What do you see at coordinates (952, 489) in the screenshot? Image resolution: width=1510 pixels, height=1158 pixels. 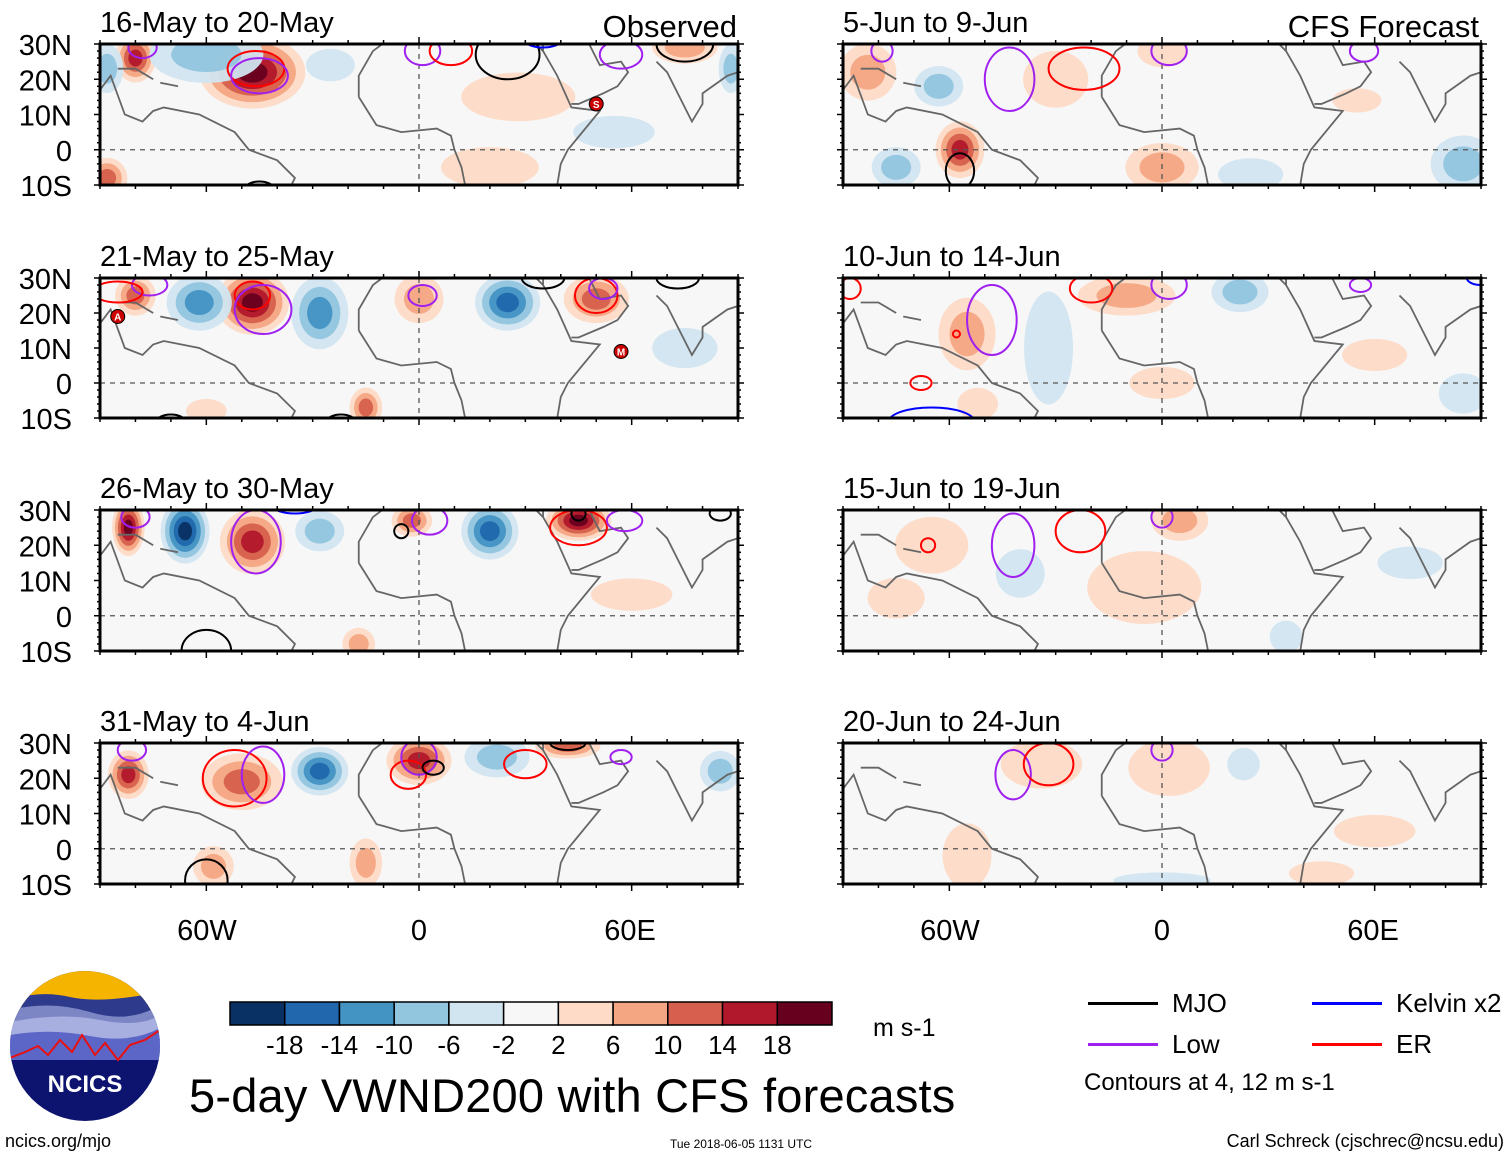 I see `panel-title: 15-Jun to 19-Jun` at bounding box center [952, 489].